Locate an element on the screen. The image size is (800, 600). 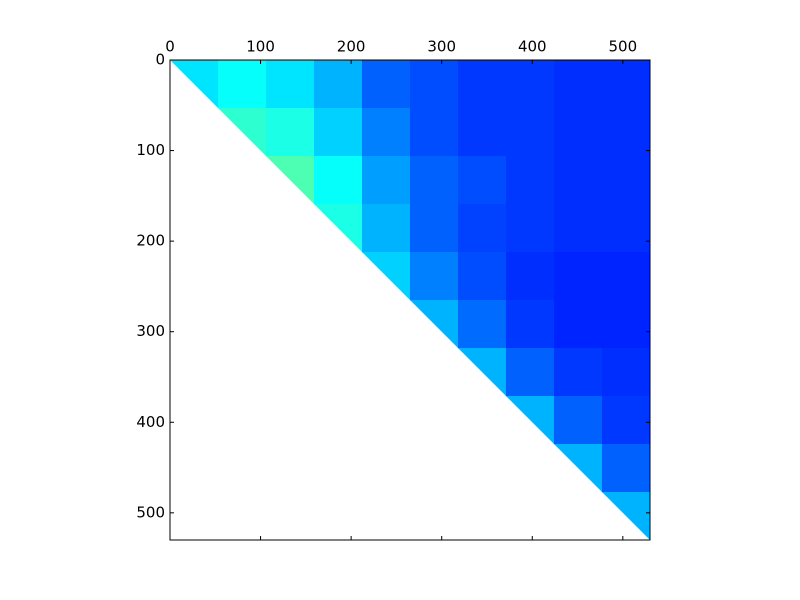
y-tick-label: 500 is located at coordinates (150, 512).